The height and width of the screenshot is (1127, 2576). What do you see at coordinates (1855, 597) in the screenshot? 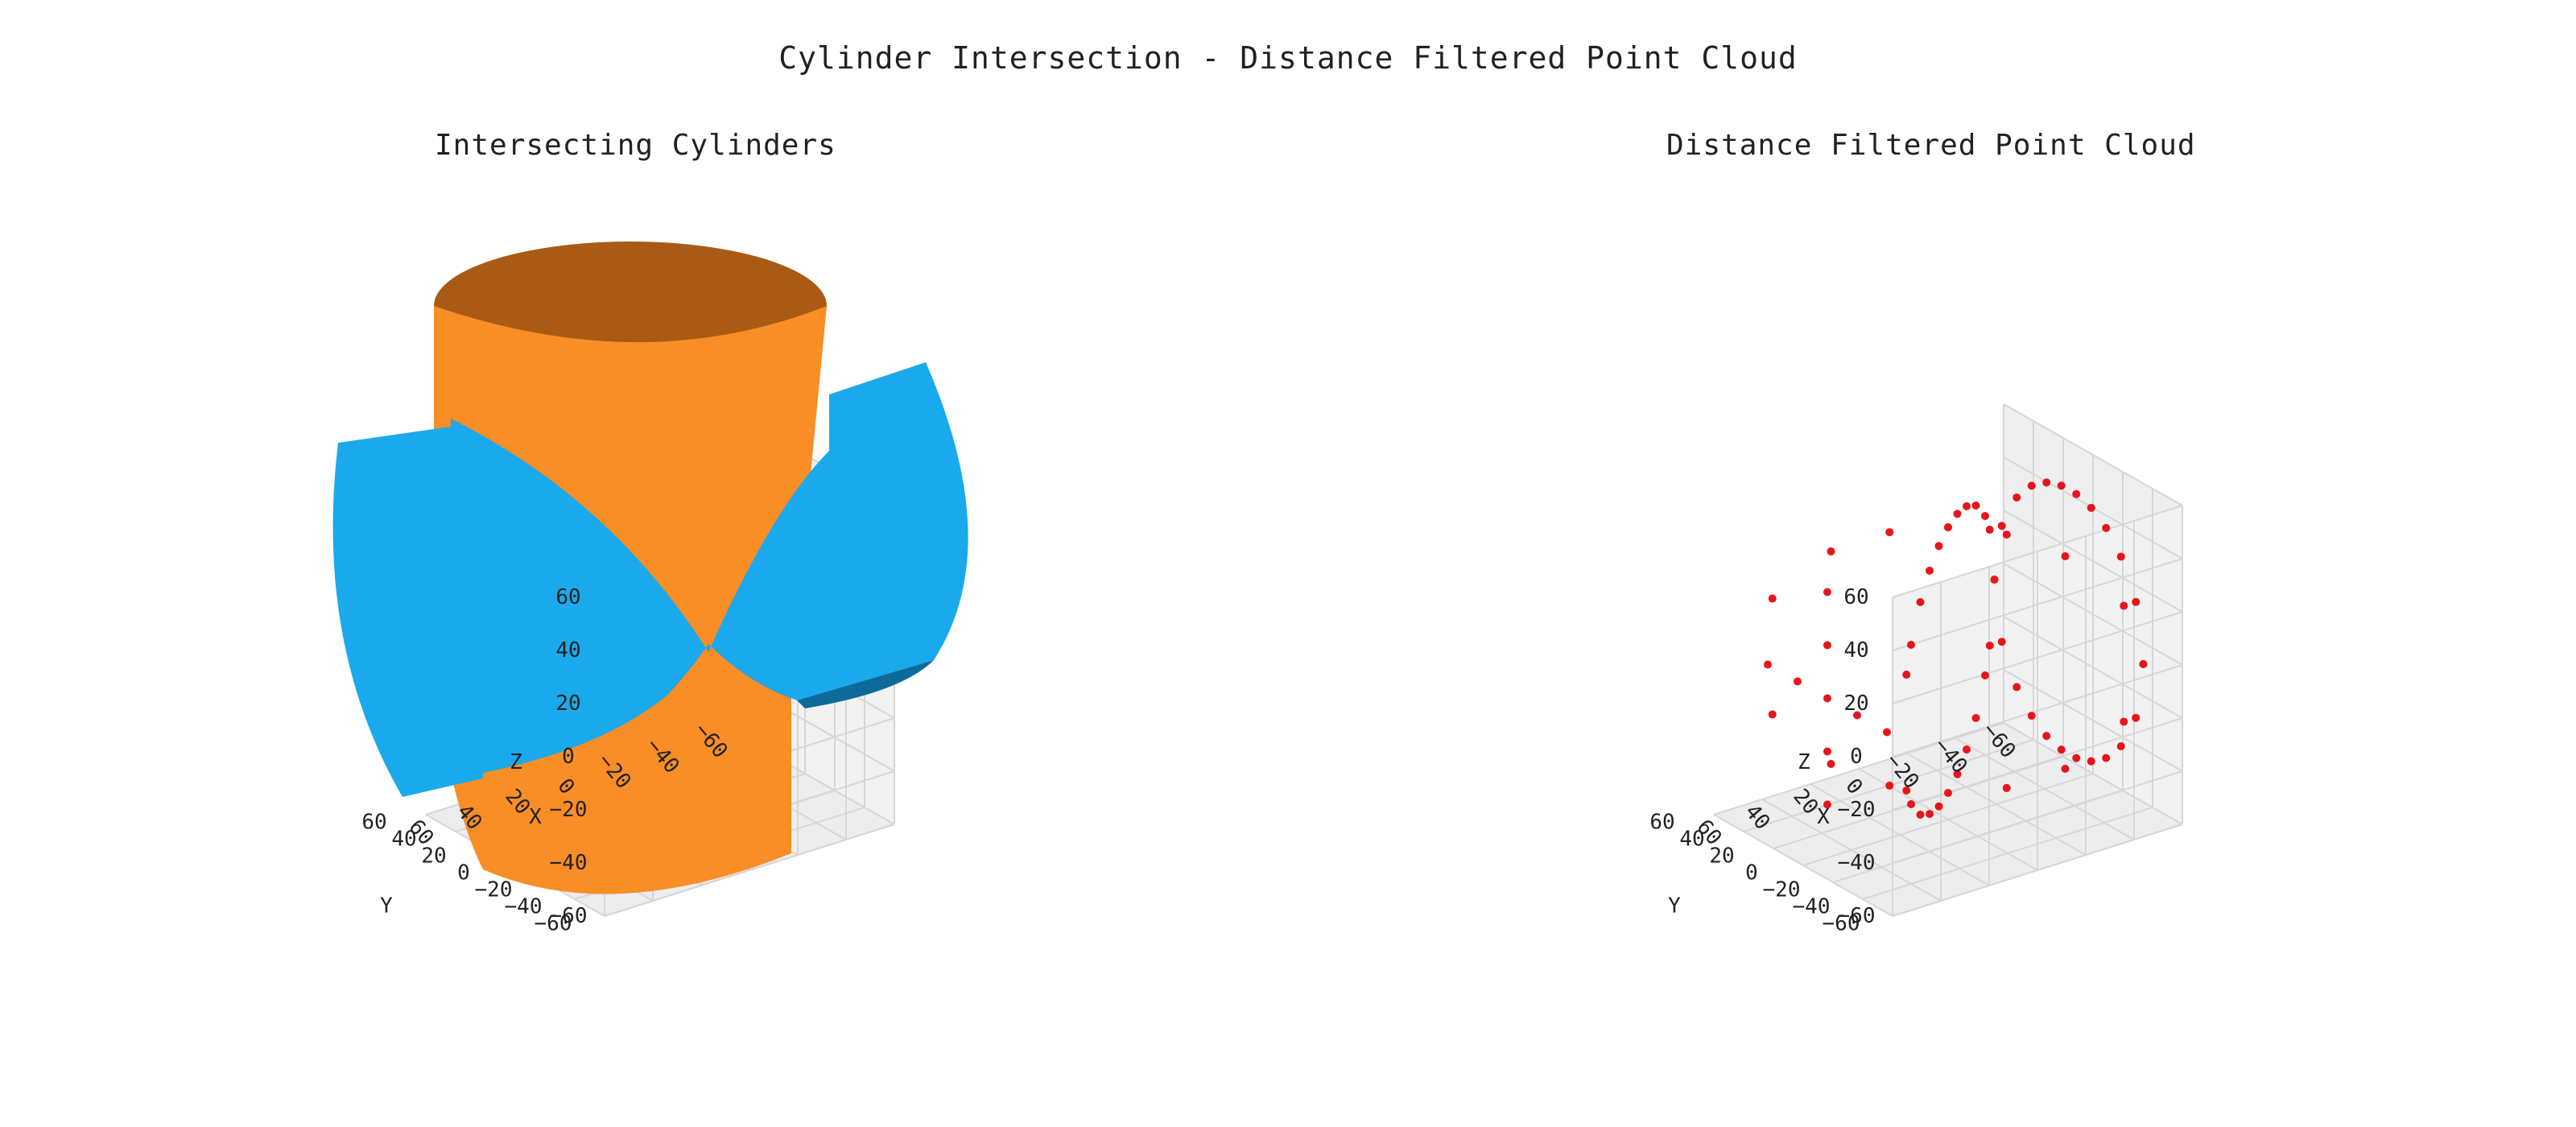
I see `right-z-tick-label: 60` at bounding box center [1855, 597].